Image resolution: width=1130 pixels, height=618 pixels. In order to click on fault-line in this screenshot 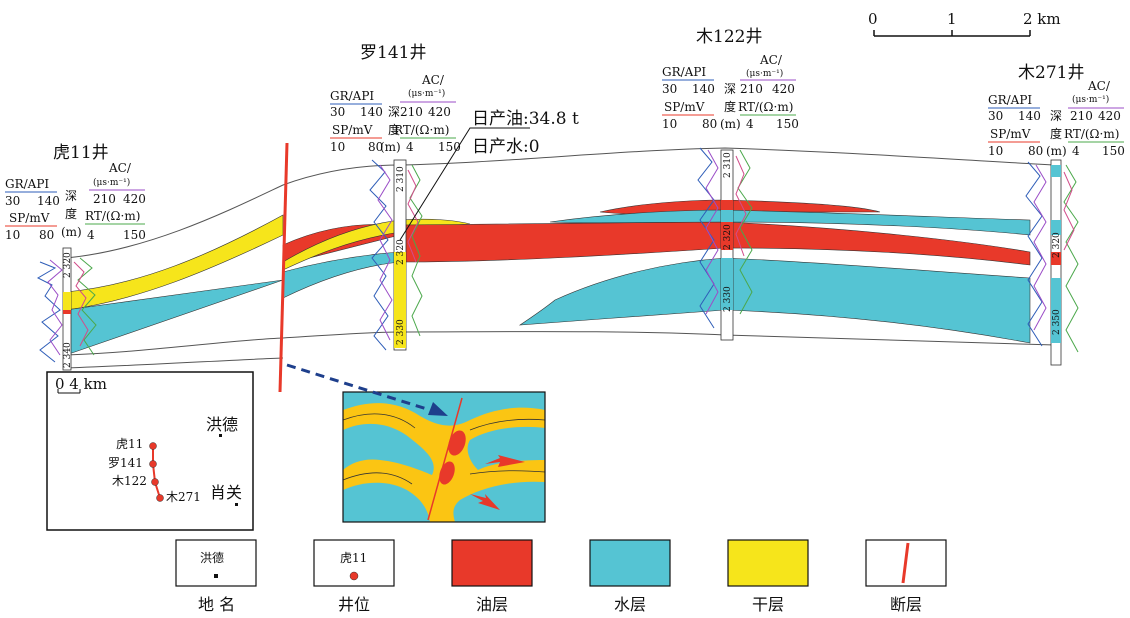, I will do `click(283, 267)`.